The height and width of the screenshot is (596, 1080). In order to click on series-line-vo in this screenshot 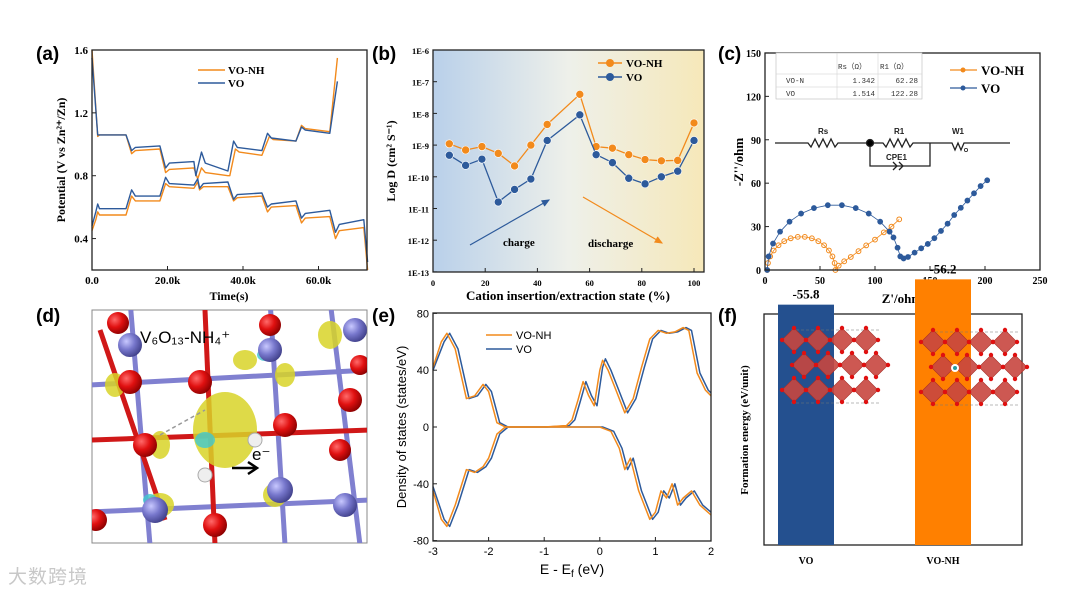, I will do `click(877, 225)`.